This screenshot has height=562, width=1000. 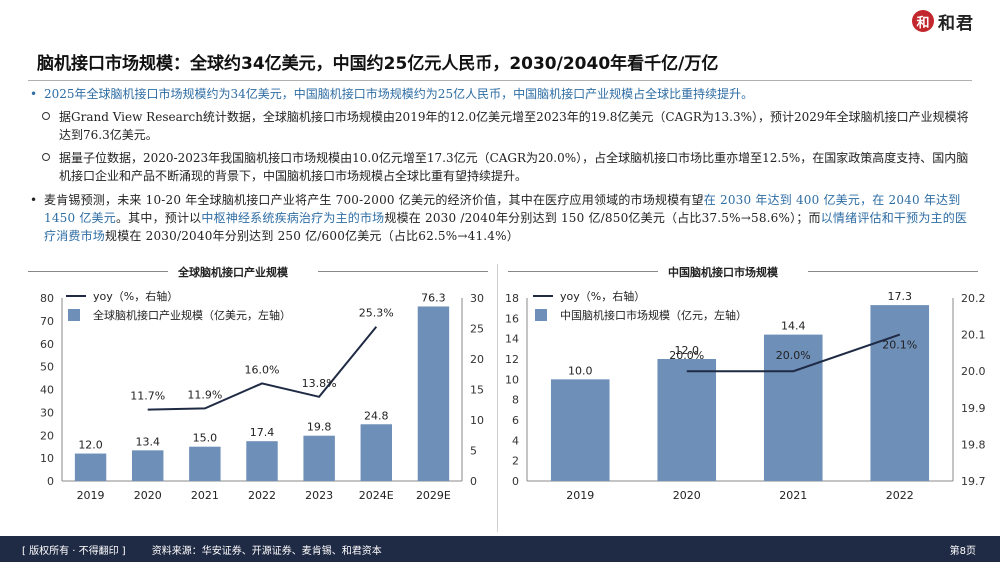 I want to click on footer-rights: [ 版权所有 · 不得翻印 ], so click(x=74, y=551).